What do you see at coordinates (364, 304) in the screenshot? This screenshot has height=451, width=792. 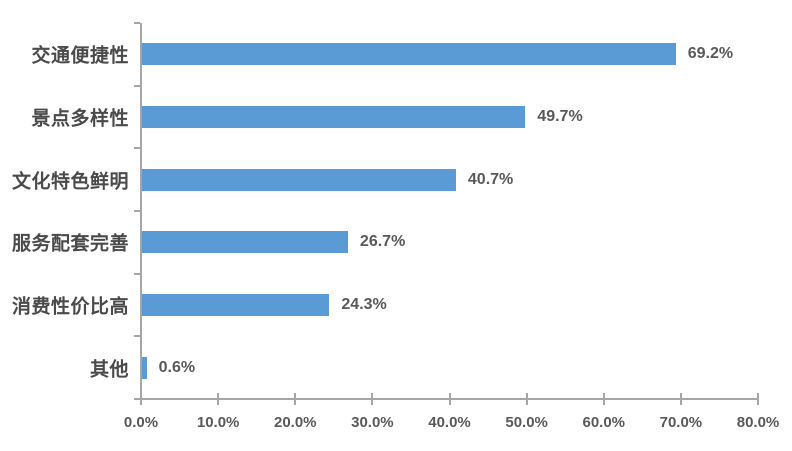 I see `value-label: 24.3%` at bounding box center [364, 304].